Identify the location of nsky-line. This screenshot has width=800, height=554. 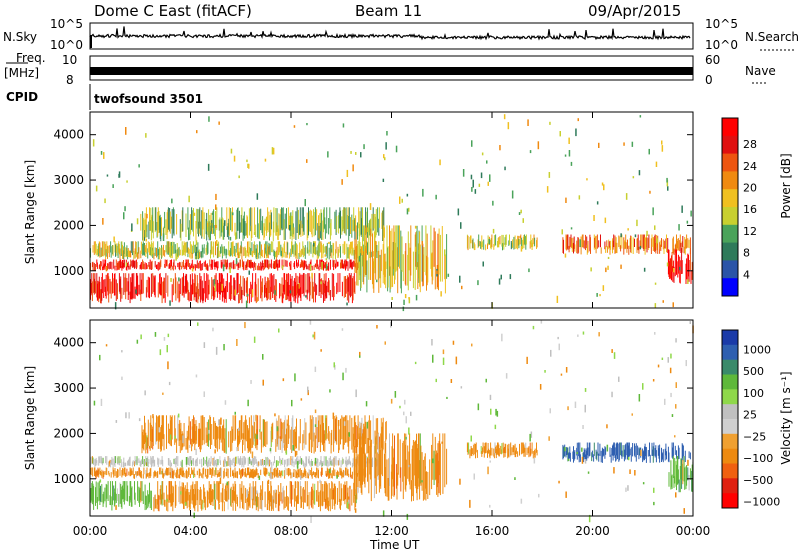
(390, 33).